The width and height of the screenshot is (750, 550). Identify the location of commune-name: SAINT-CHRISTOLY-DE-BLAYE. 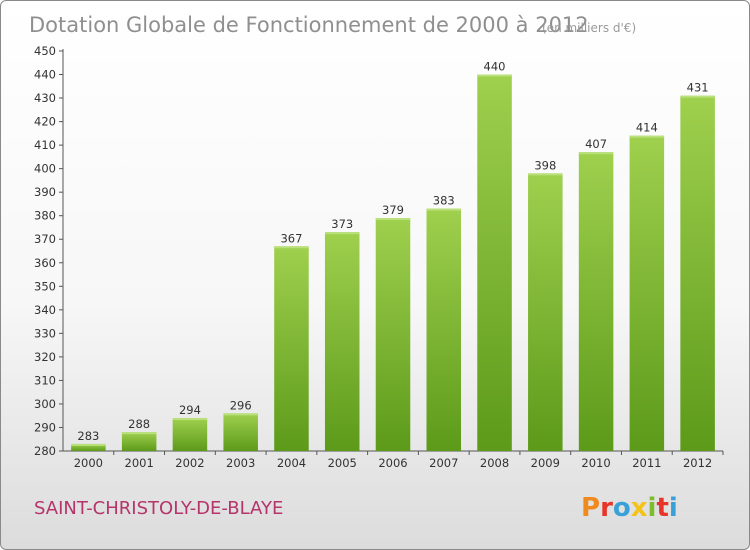
(158, 508).